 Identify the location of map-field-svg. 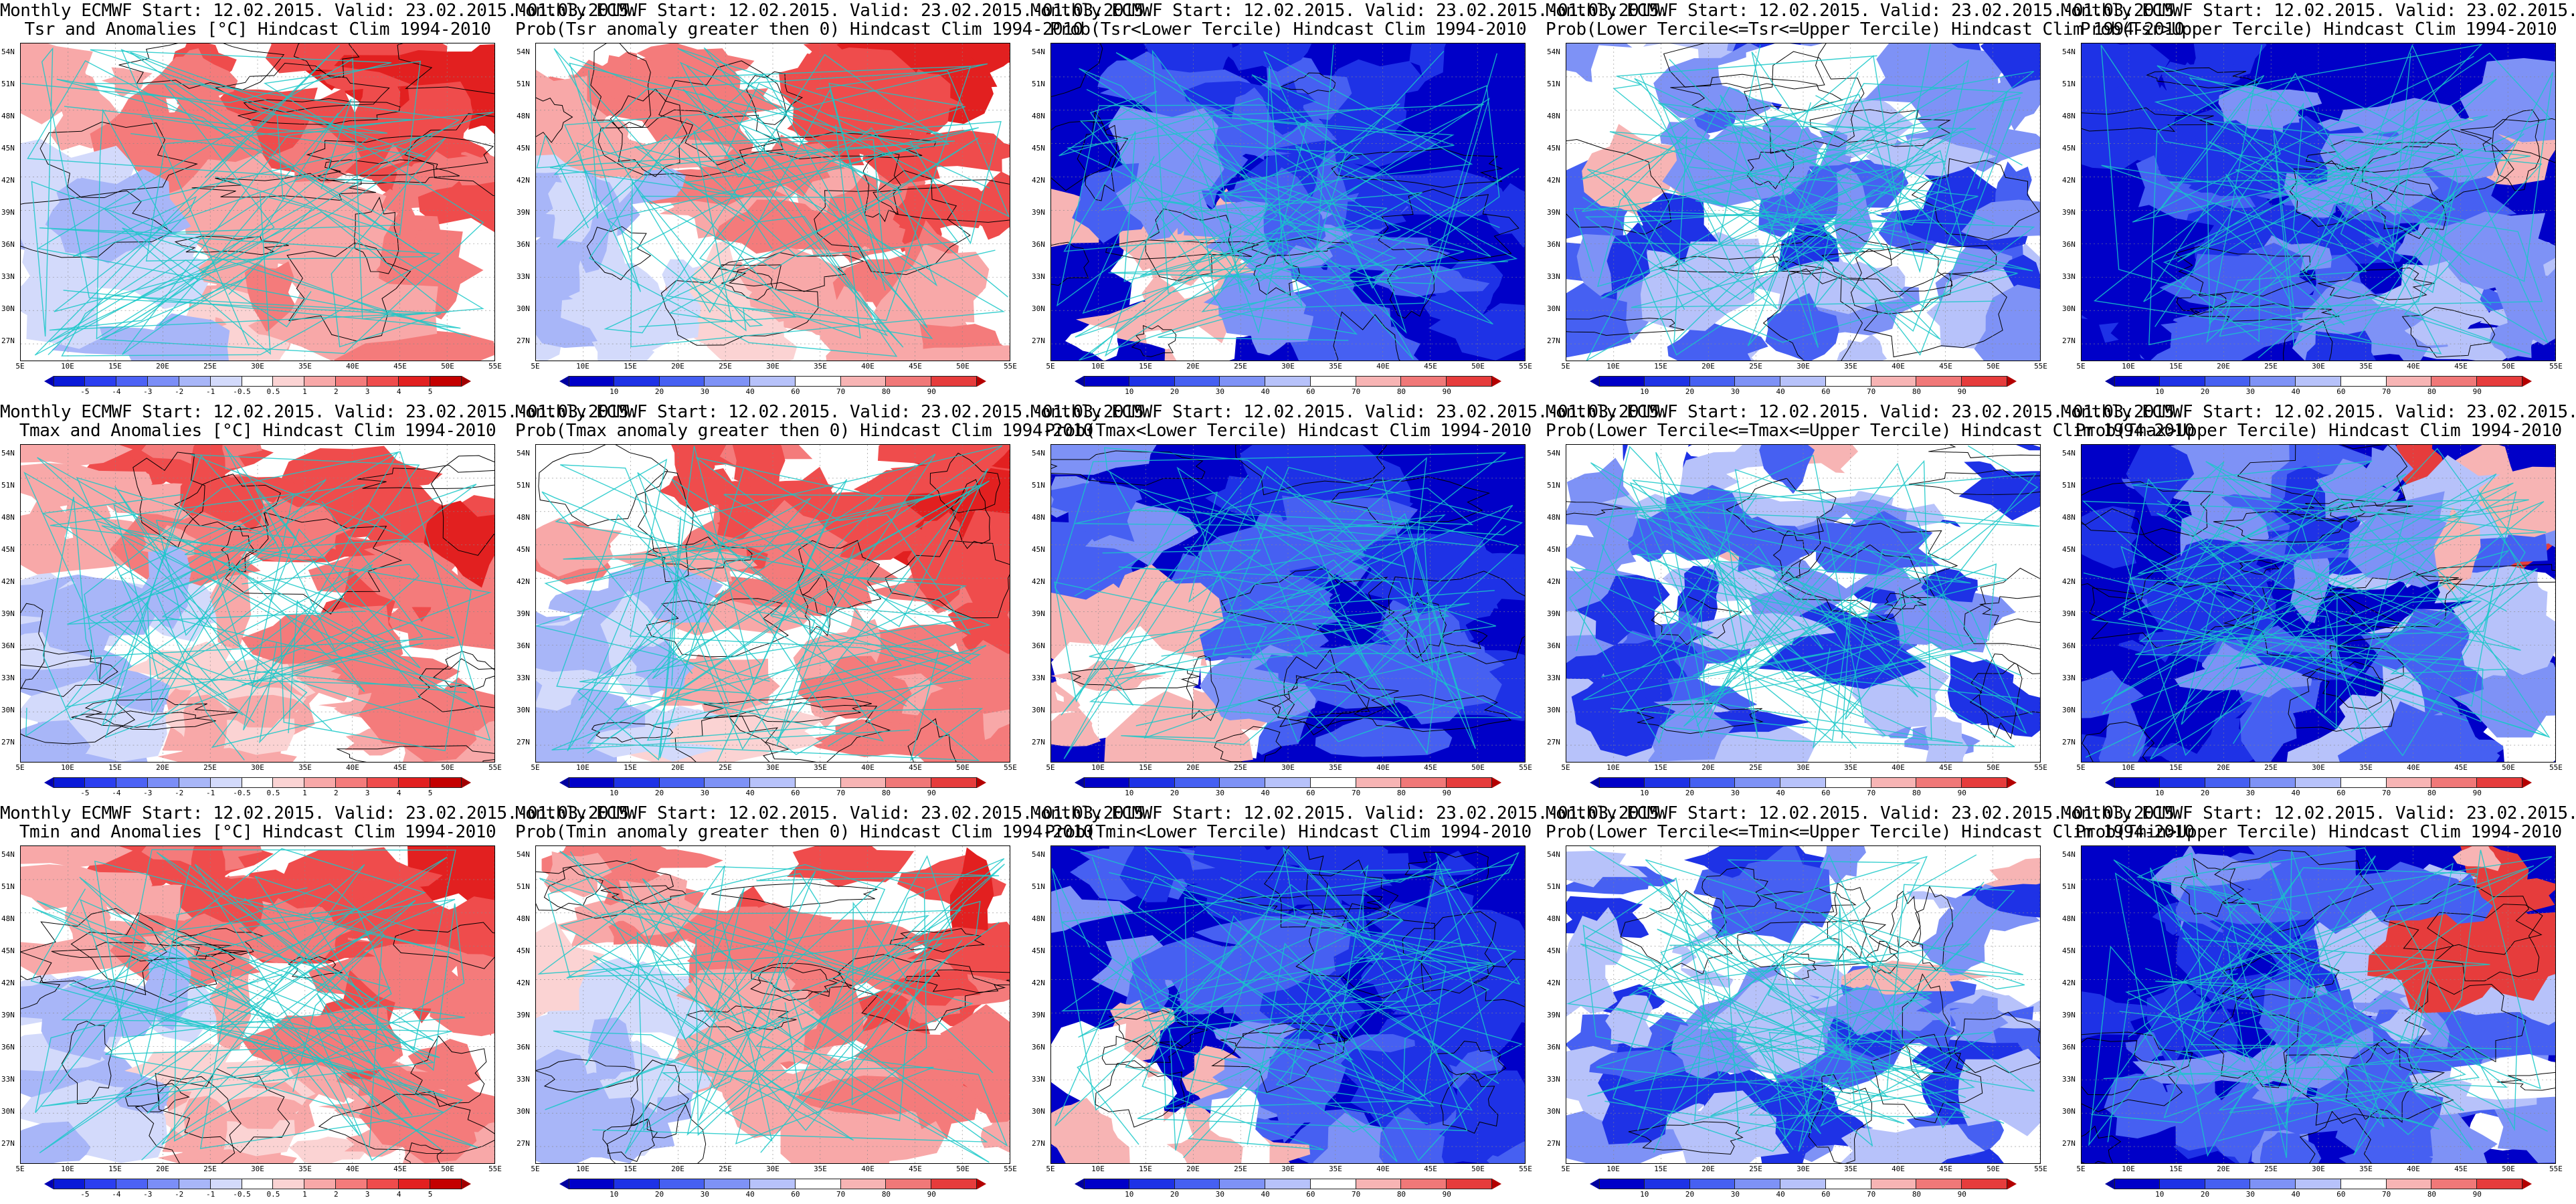
(773, 603).